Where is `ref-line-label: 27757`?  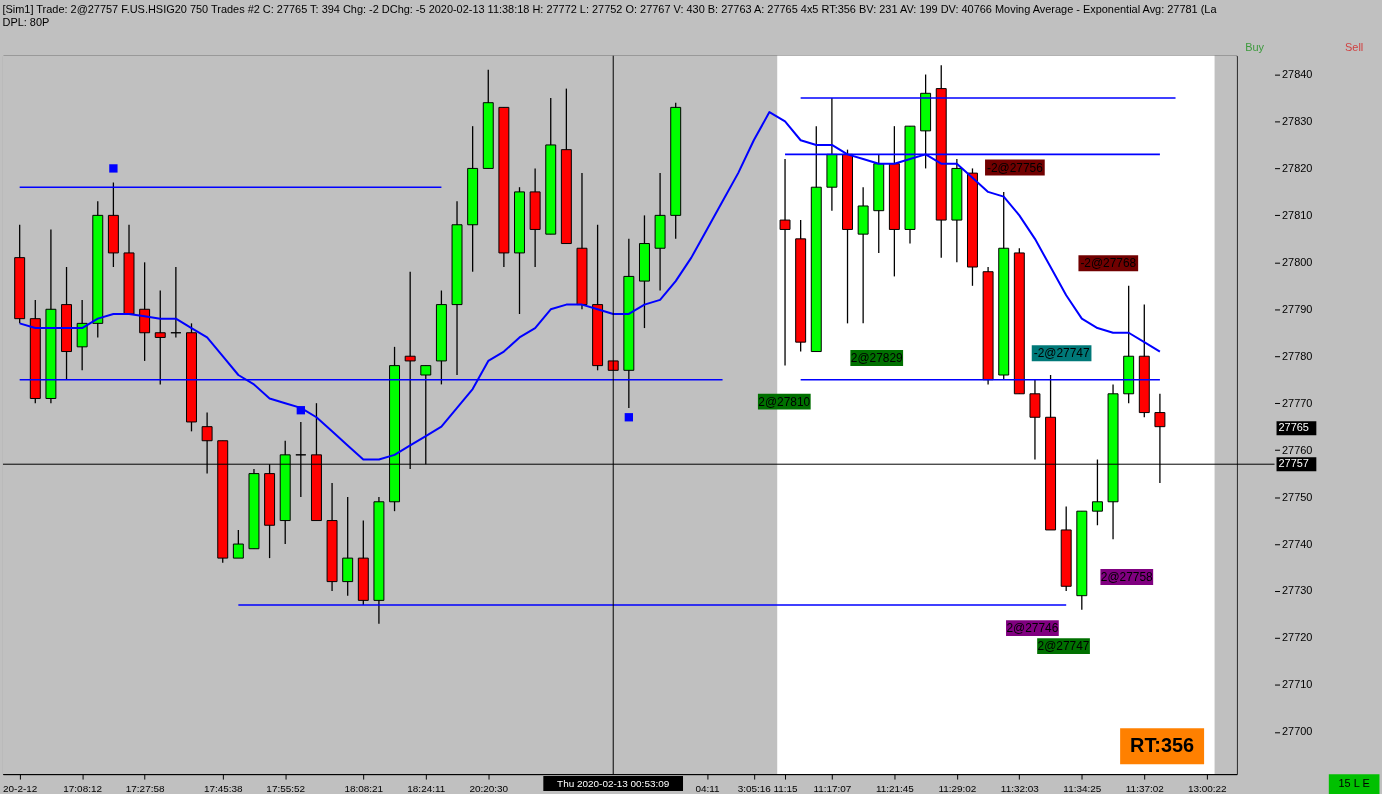
ref-line-label: 27757 is located at coordinates (1293, 463).